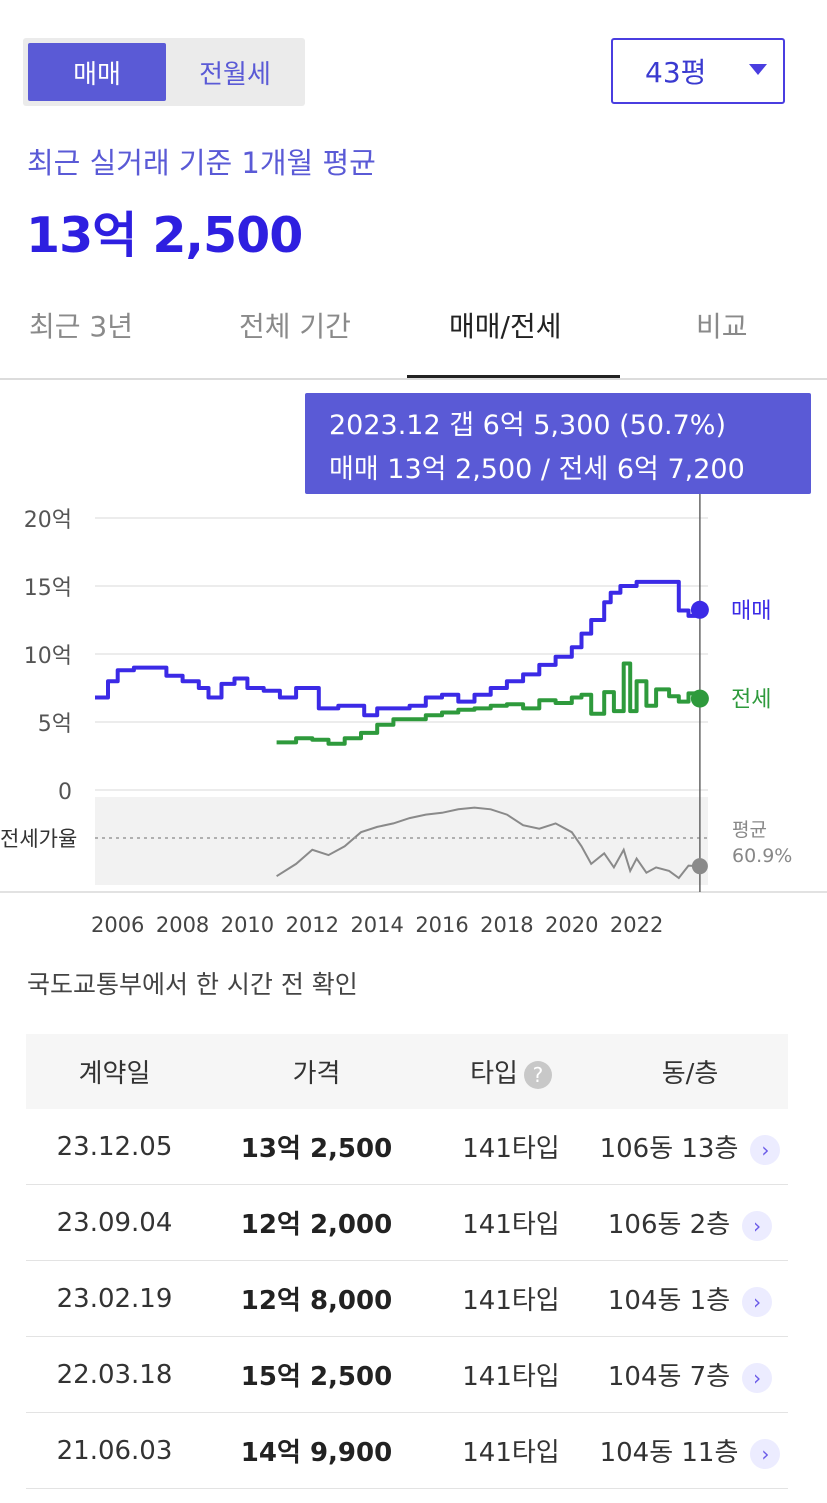 This screenshot has width=827, height=1503. What do you see at coordinates (527, 425) in the screenshot?
I see `tooltip-gap-line: 2023.12 갭 6억 5,300 (50.7%)` at bounding box center [527, 425].